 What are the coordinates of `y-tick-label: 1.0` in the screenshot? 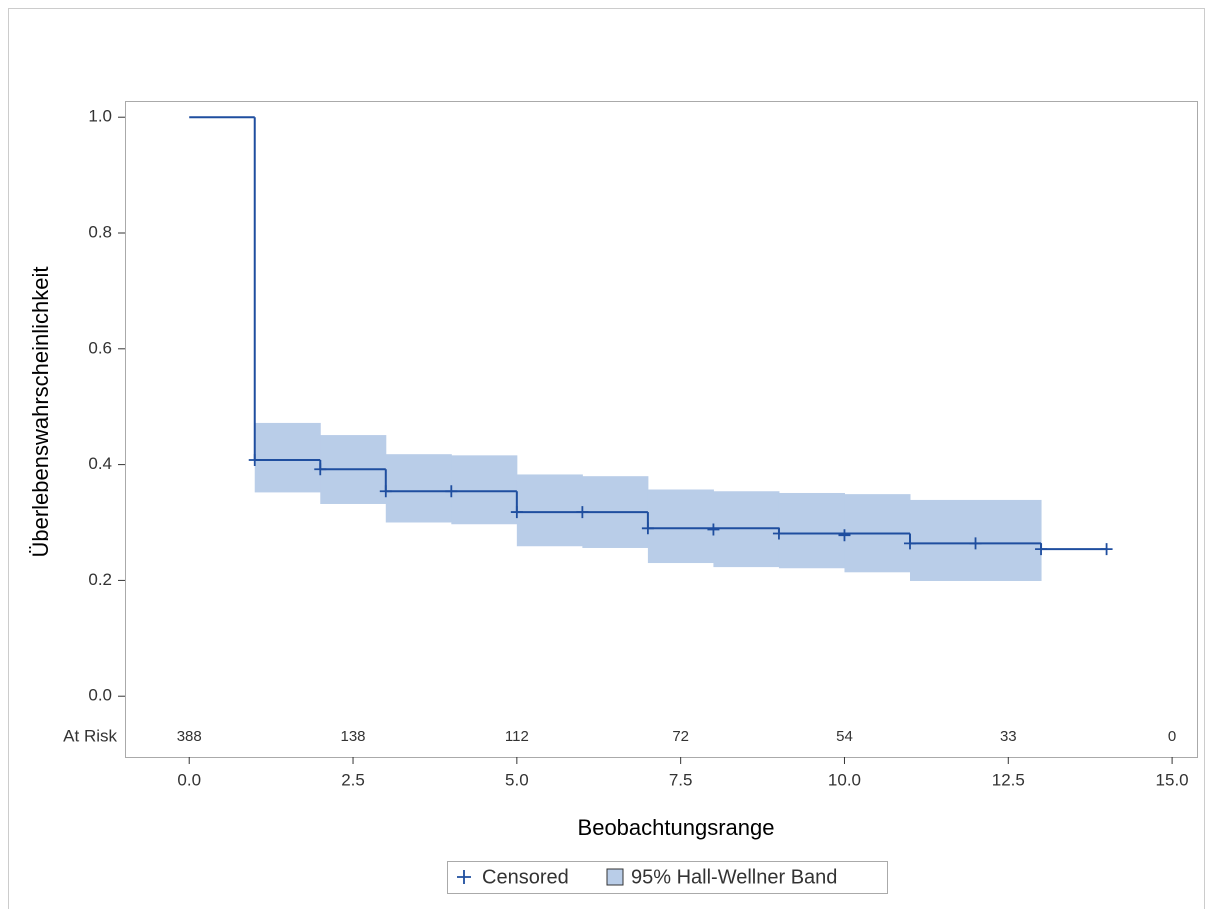 It's located at (100, 116).